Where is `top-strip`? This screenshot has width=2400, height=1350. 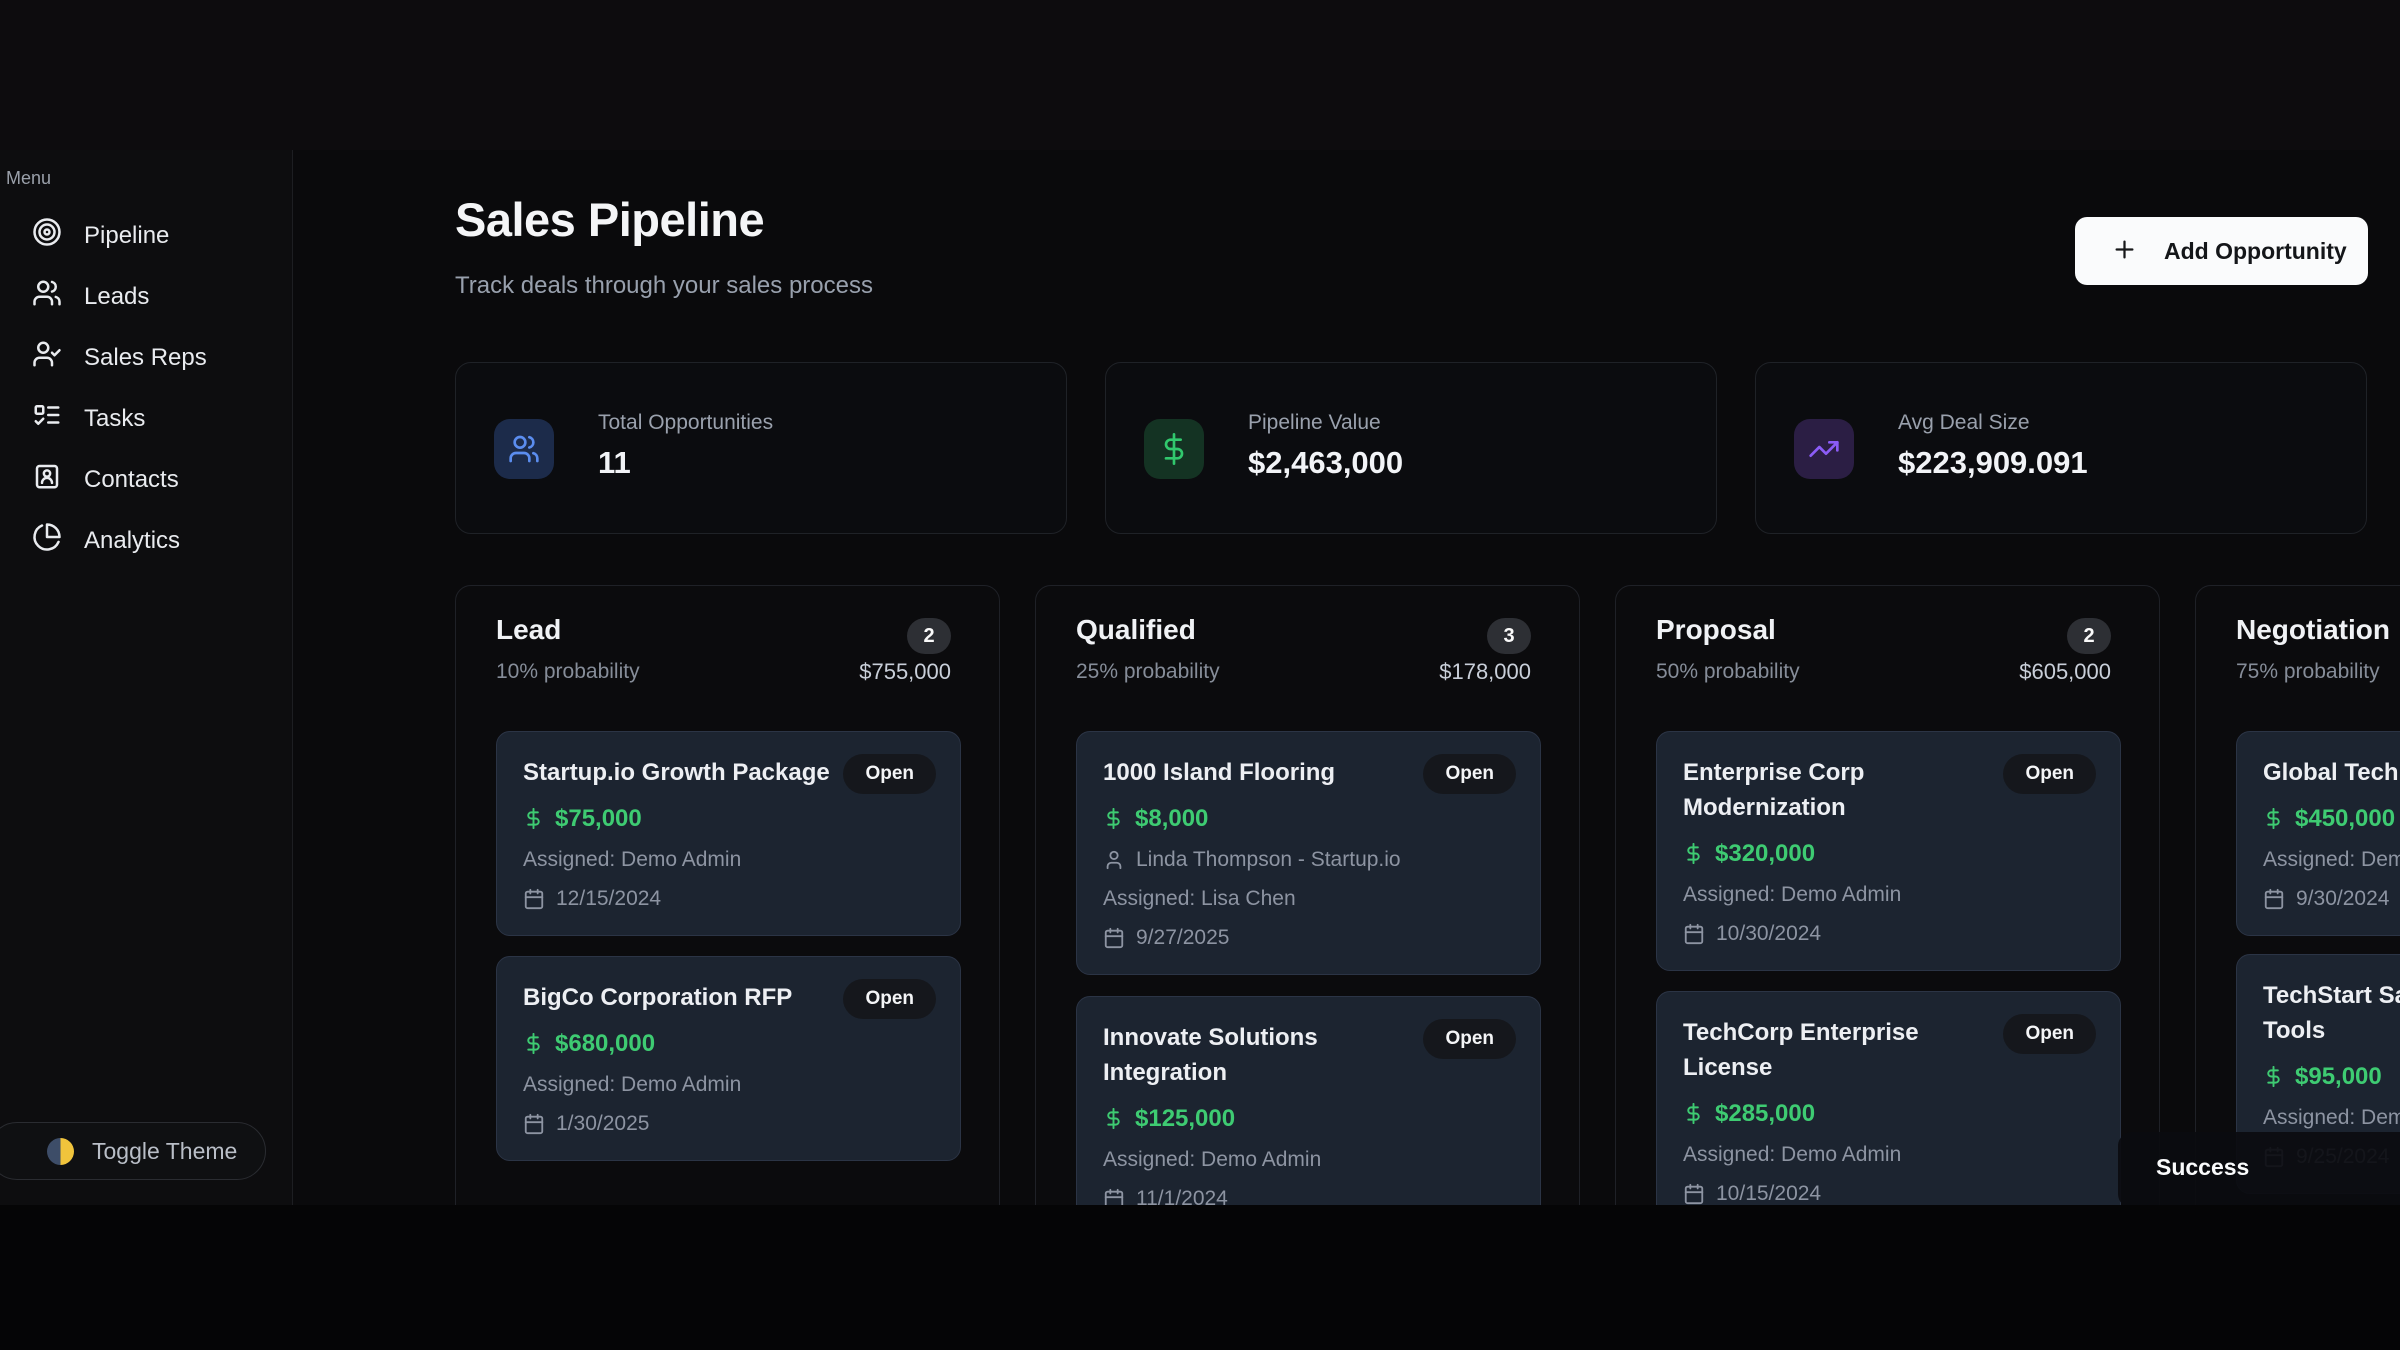 top-strip is located at coordinates (1200, 75).